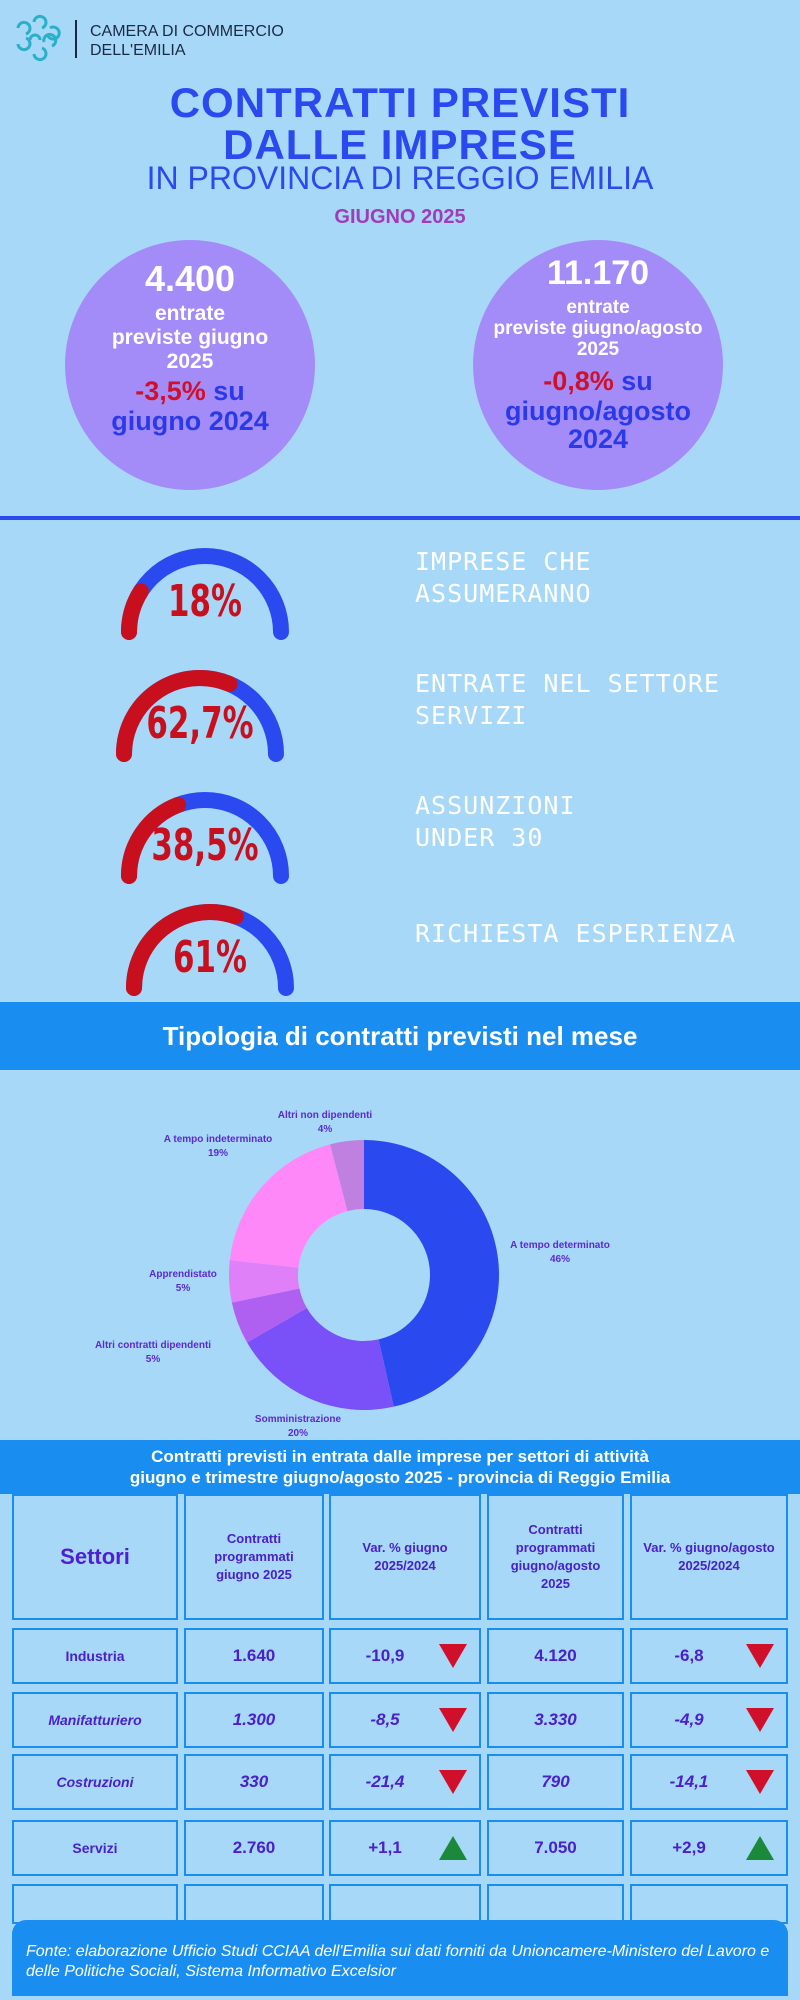  Describe the element at coordinates (183, 1288) in the screenshot. I see `donut-slice-percent: 5%` at that location.